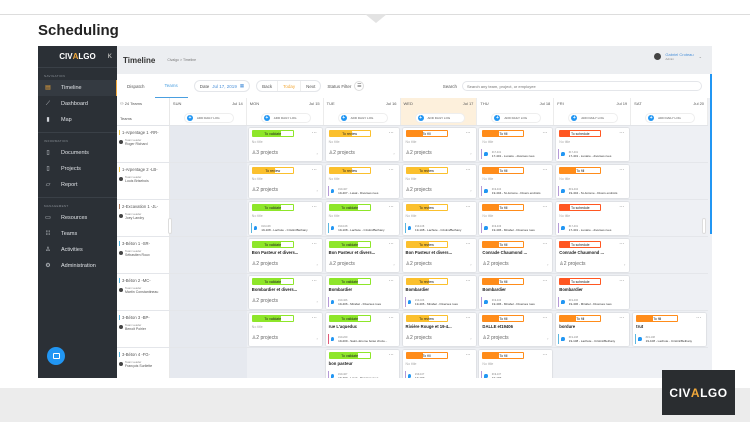 The image size is (750, 422). I want to click on team-name-cell: 3-Béton 1 -SR- Team Leader Sébastien Roux, so click(143, 255).